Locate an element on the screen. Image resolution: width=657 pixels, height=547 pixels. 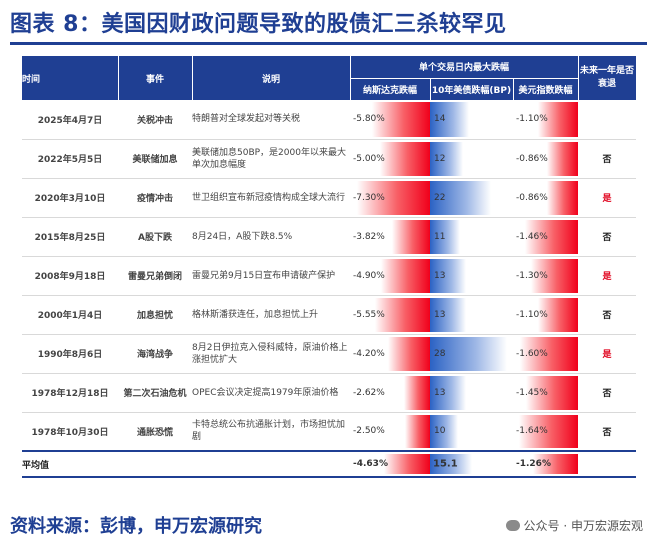
row-event: 第二次石油危机 is located at coordinates (155, 393).